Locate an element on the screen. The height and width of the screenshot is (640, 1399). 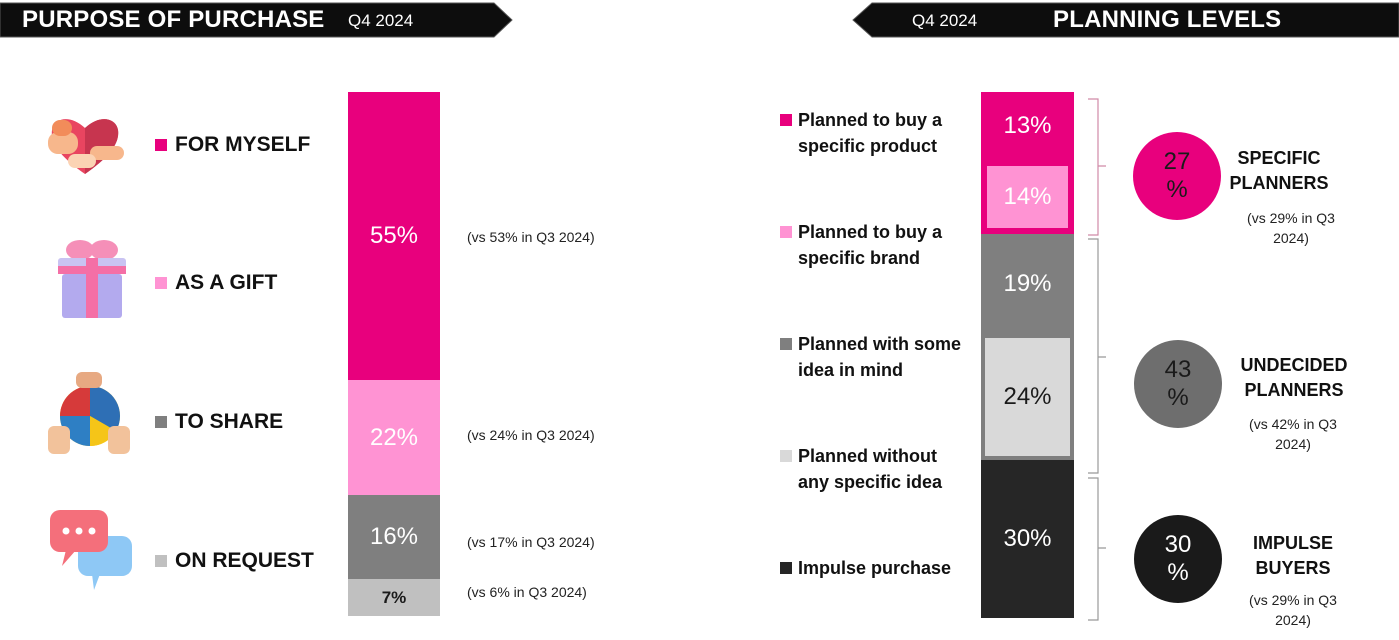
purpose-banner: PURPOSE OF PURCHASE Q4 2024 is located at coordinates (258, 20).